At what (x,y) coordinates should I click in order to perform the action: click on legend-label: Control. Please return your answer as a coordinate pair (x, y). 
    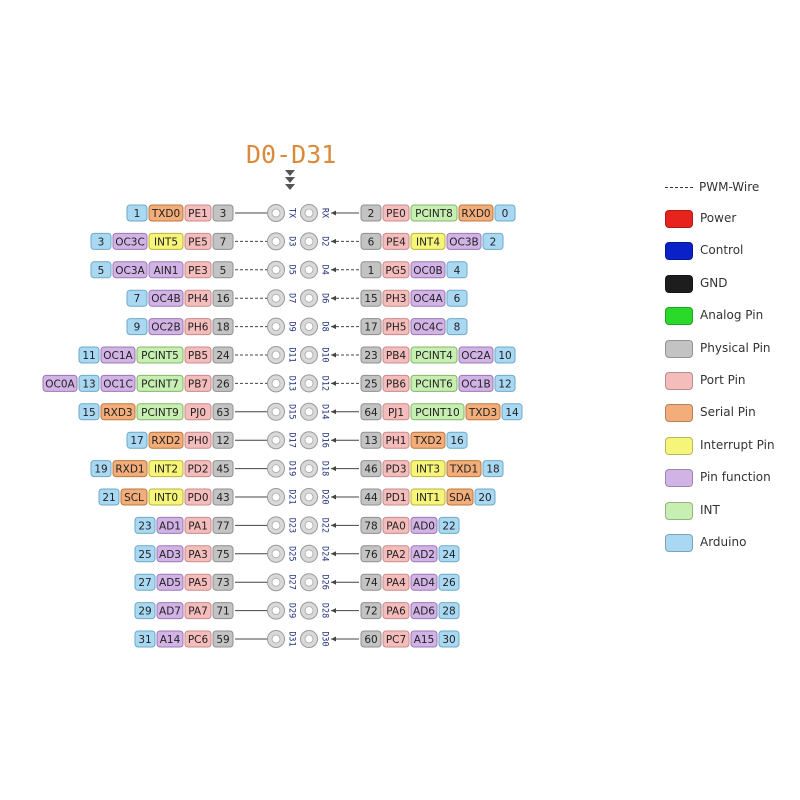
    Looking at the image, I should click on (722, 250).